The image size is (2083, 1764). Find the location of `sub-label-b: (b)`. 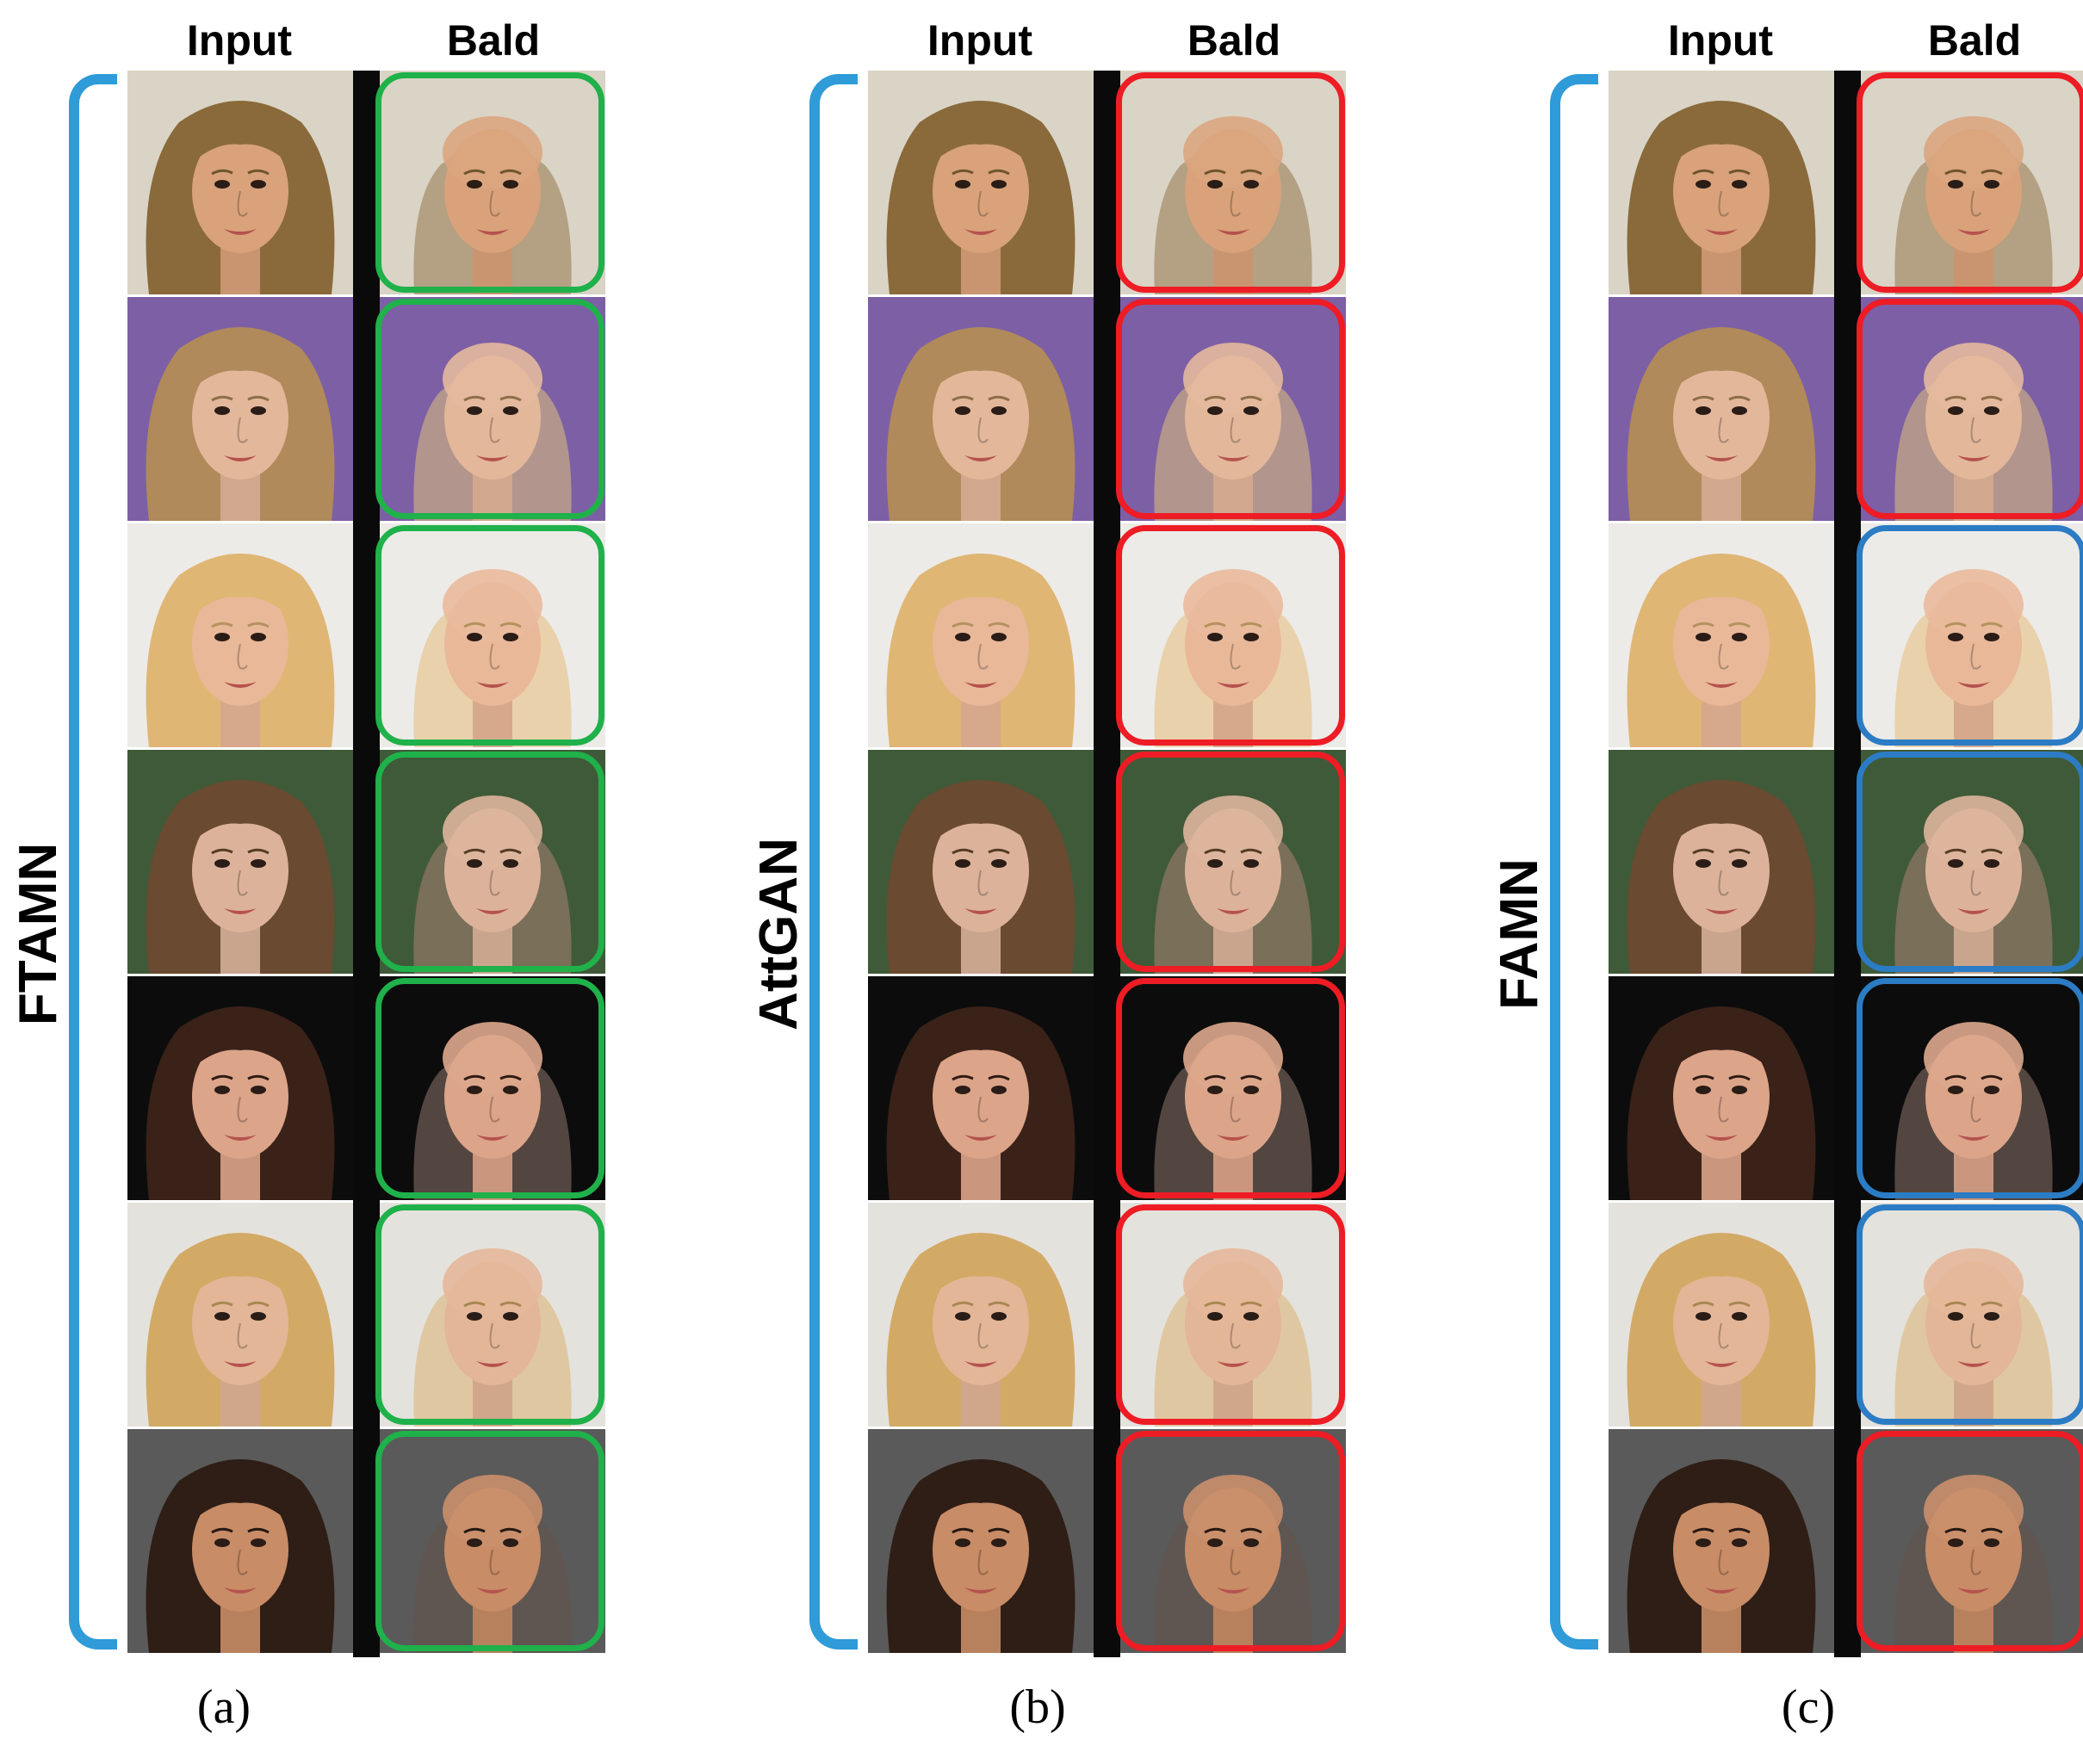

sub-label-b: (b) is located at coordinates (1038, 1707).